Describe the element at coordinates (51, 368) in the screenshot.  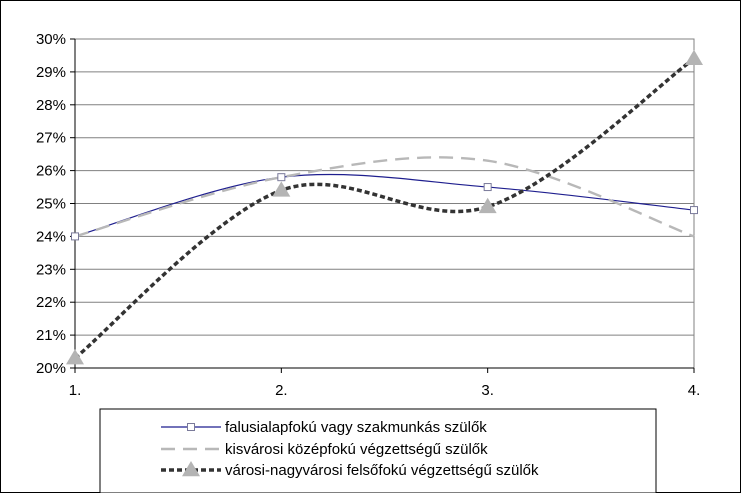
I see `y-tick-label: 20%` at that location.